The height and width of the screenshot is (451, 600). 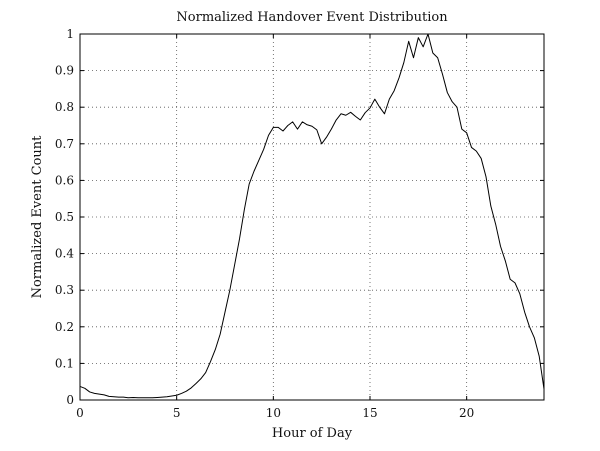 I want to click on y-tick-label: 0.6, so click(x=64, y=180).